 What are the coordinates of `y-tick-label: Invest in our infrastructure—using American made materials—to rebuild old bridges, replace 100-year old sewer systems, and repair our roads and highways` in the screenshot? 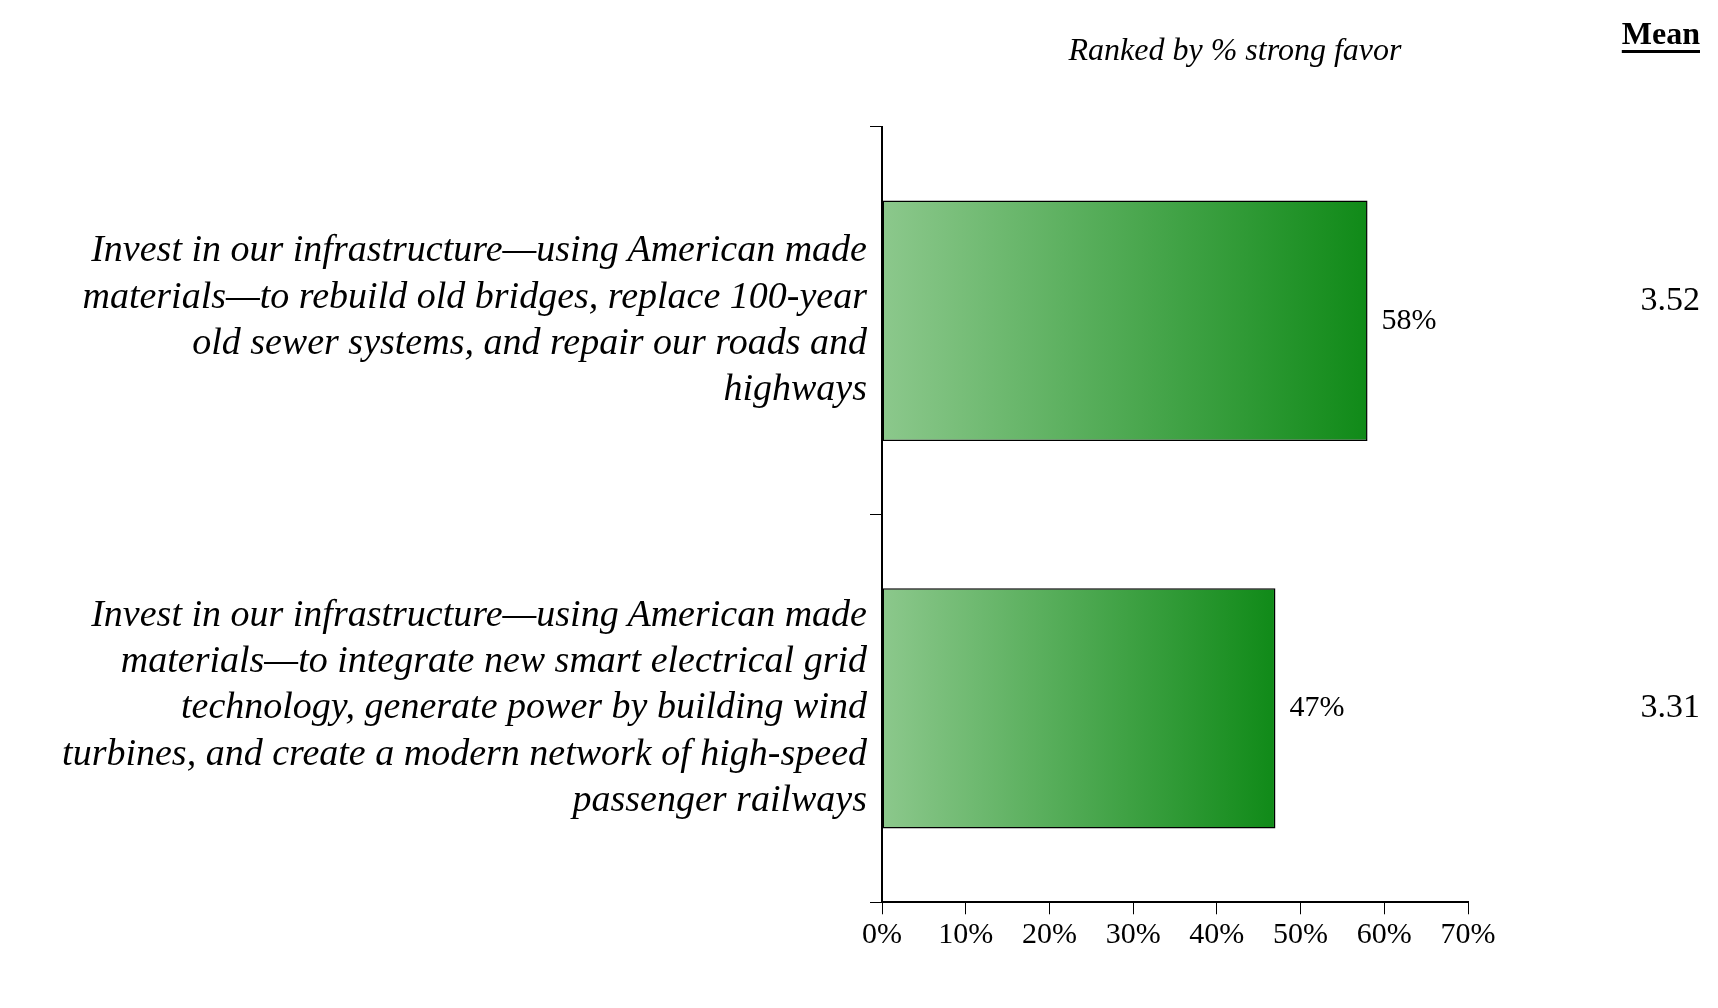 It's located at (475, 318).